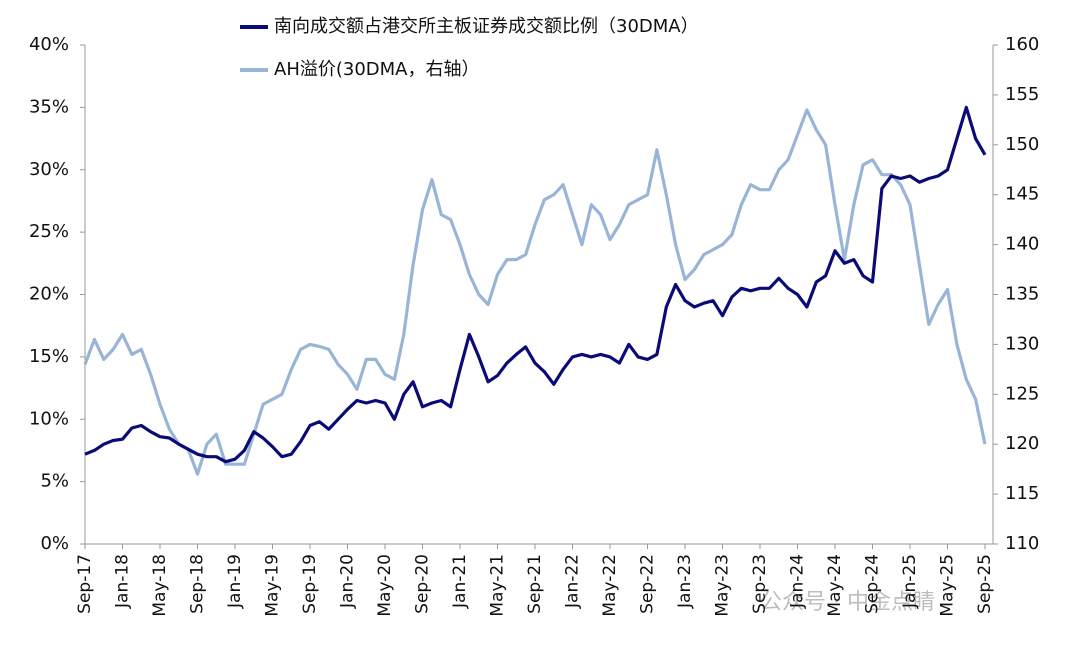 The width and height of the screenshot is (1080, 646). Describe the element at coordinates (486, 26) in the screenshot. I see `legend-label: 南向成交额占港交所主板证券成交额比例（30DMA）` at that location.